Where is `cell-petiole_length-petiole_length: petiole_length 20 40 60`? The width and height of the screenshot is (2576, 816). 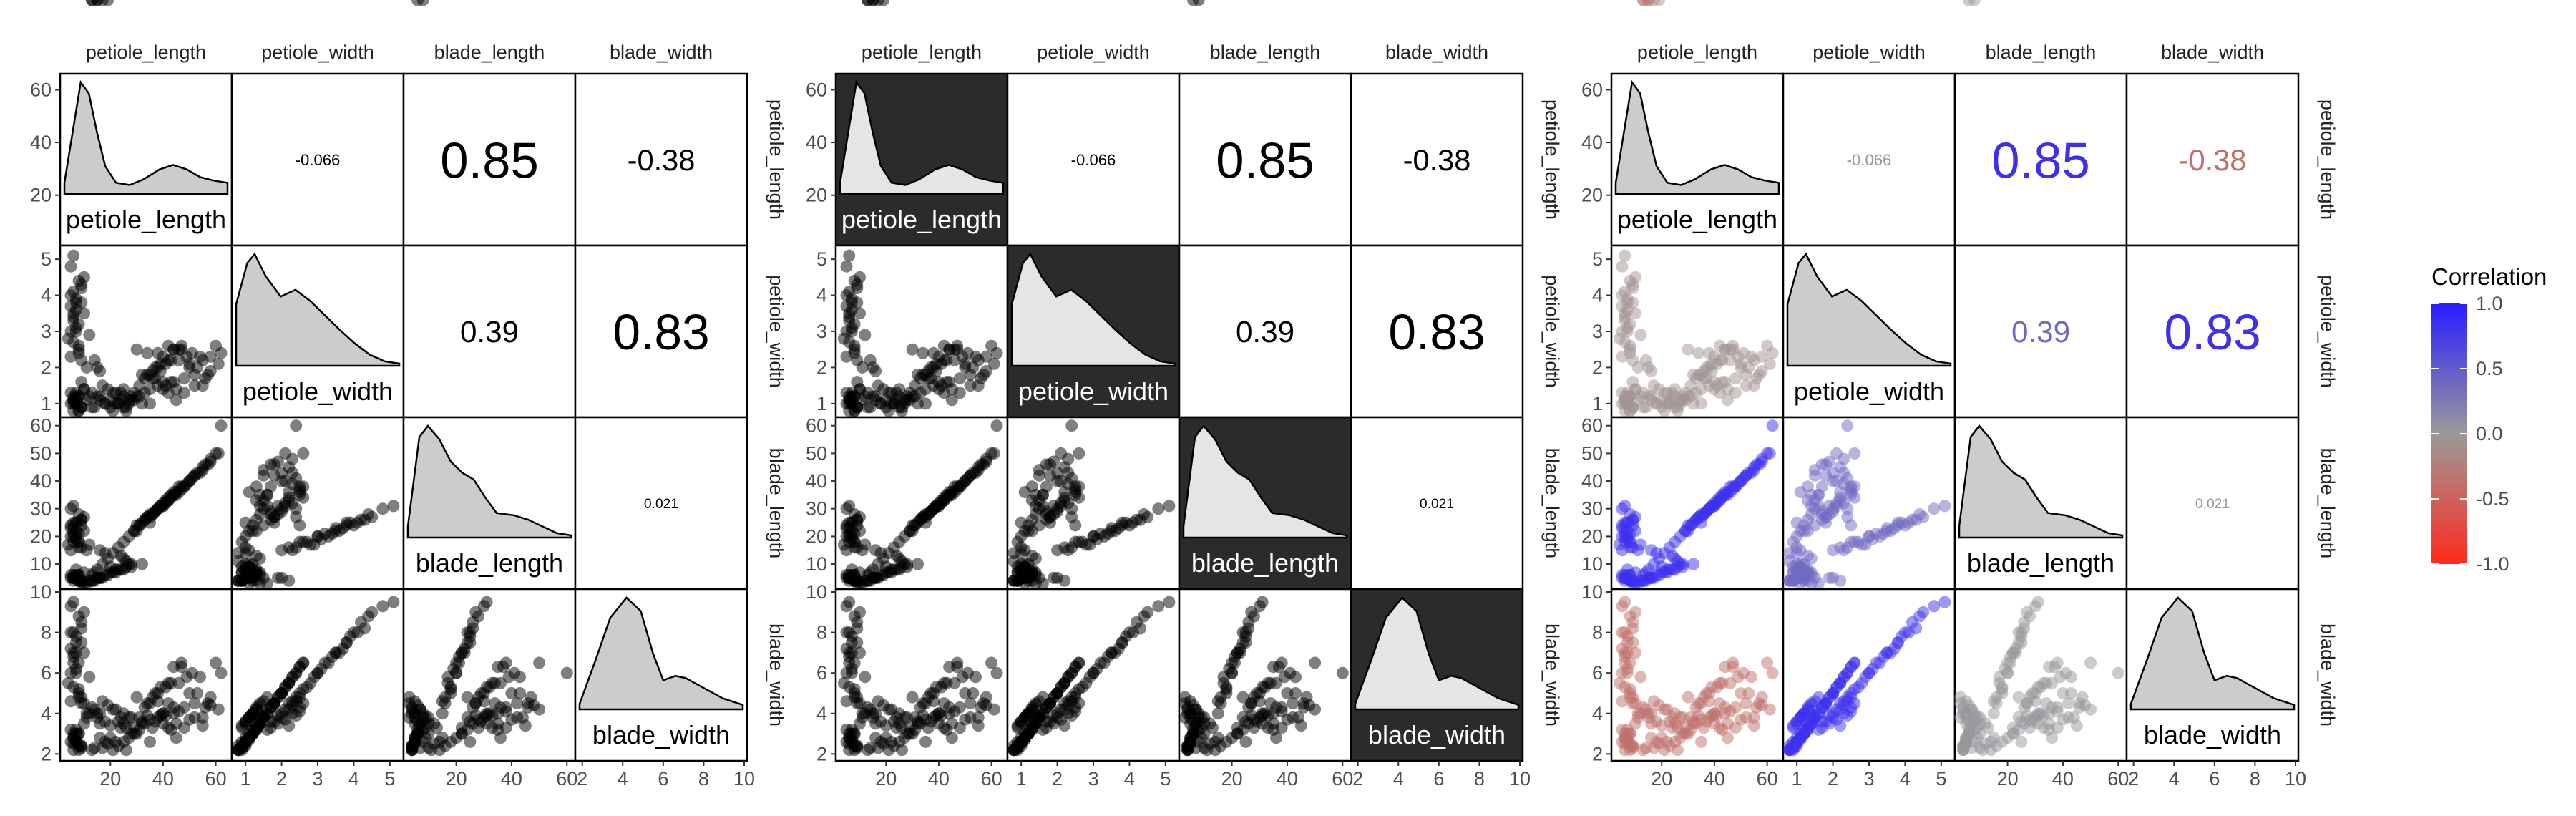
cell-petiole_length-petiole_length: petiole_length 20 40 60 is located at coordinates (907, 159).